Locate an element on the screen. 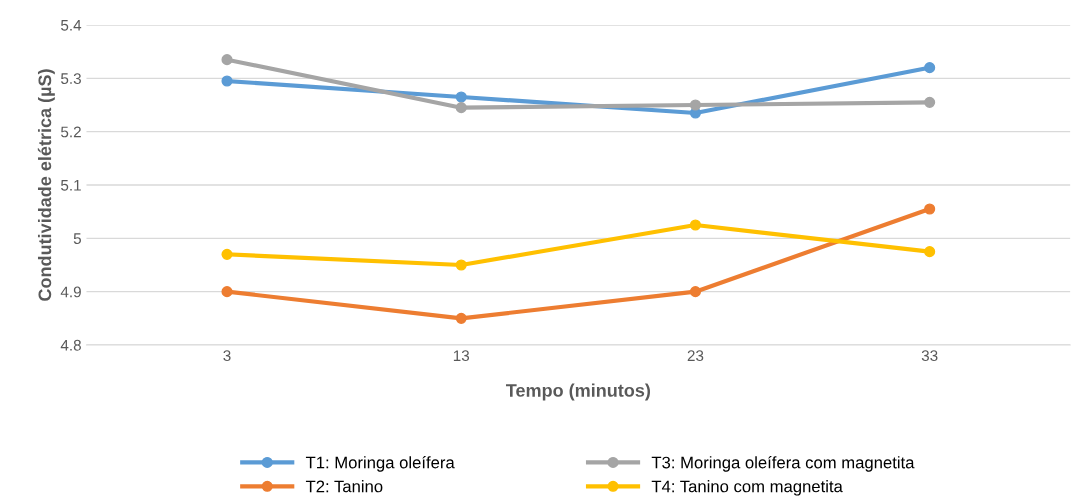 The image size is (1081, 500). x-tick-label: 23 is located at coordinates (695, 356).